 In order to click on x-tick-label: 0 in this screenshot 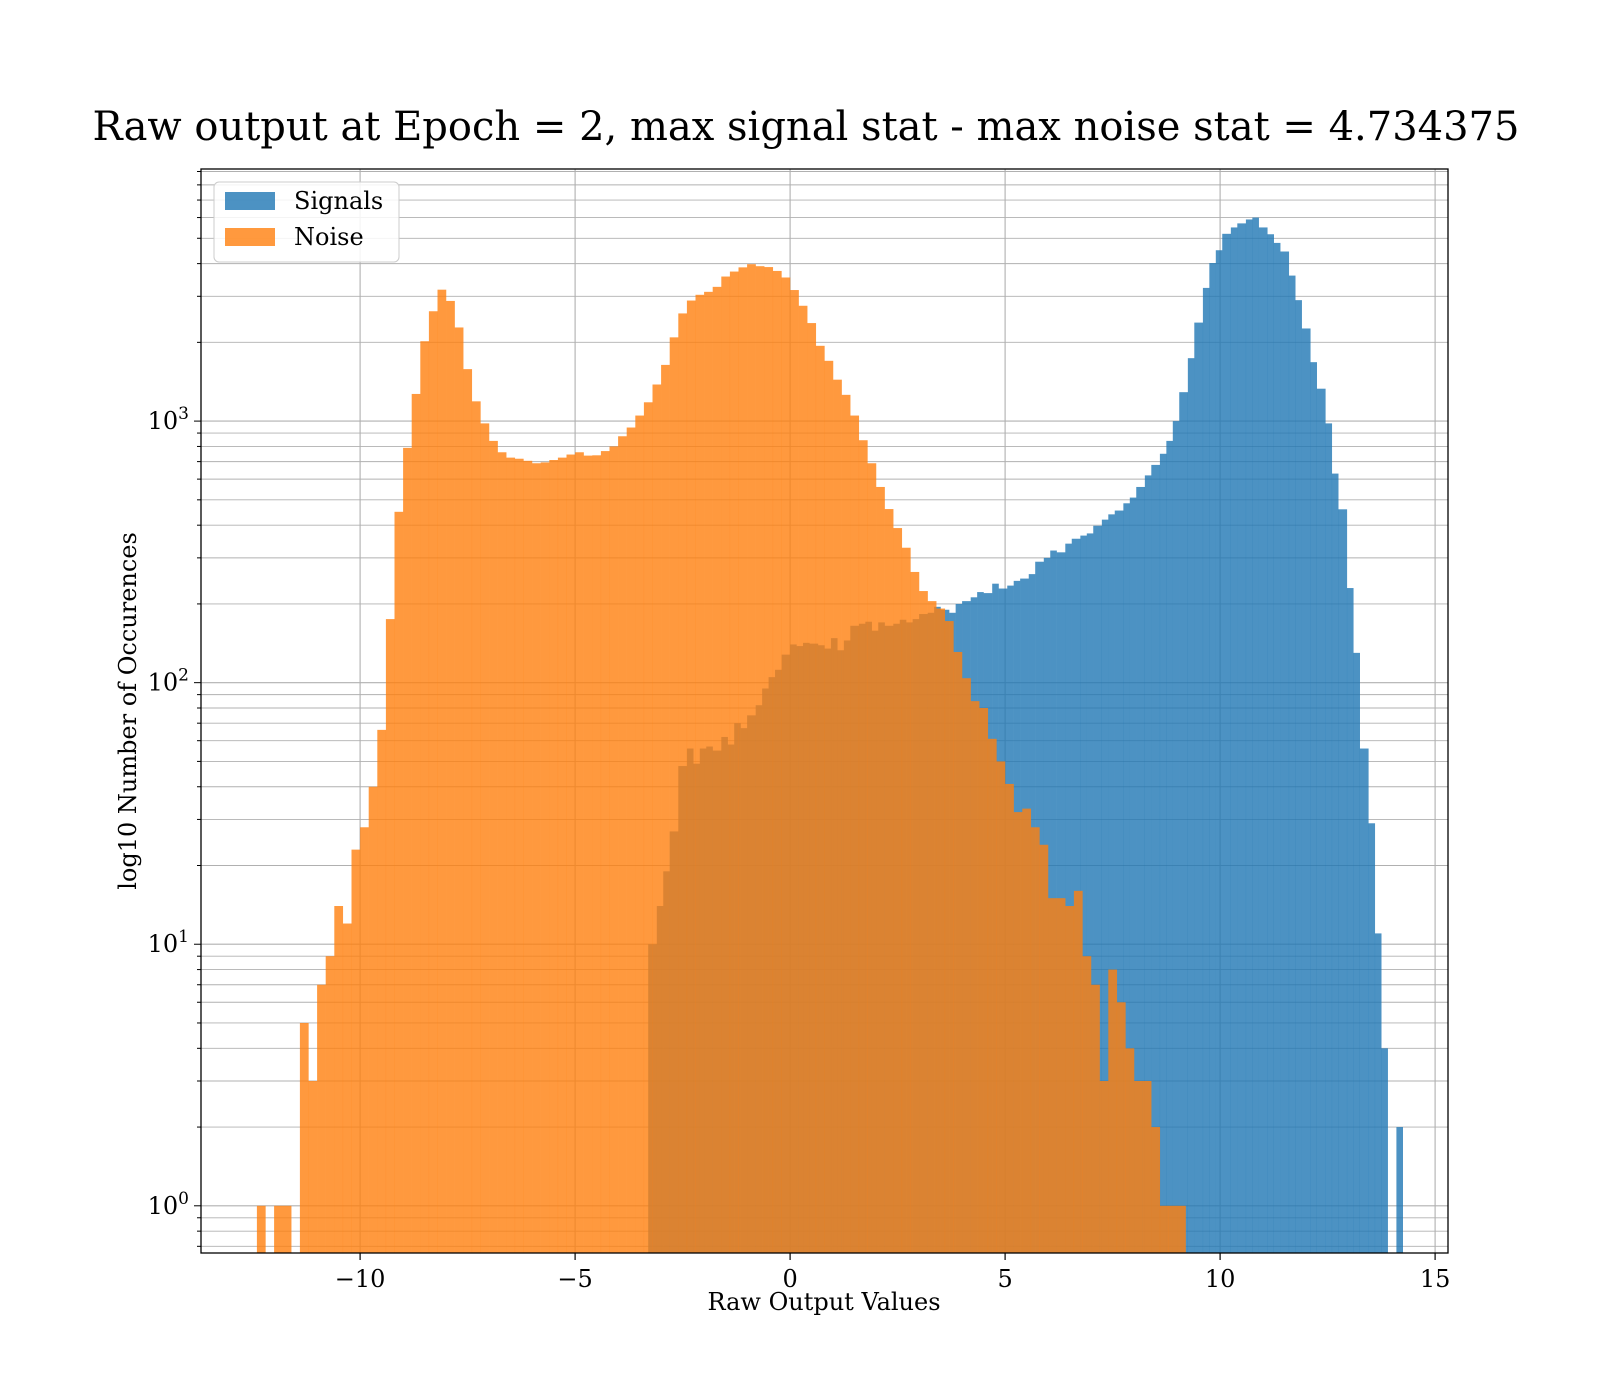, I will do `click(789, 1279)`.